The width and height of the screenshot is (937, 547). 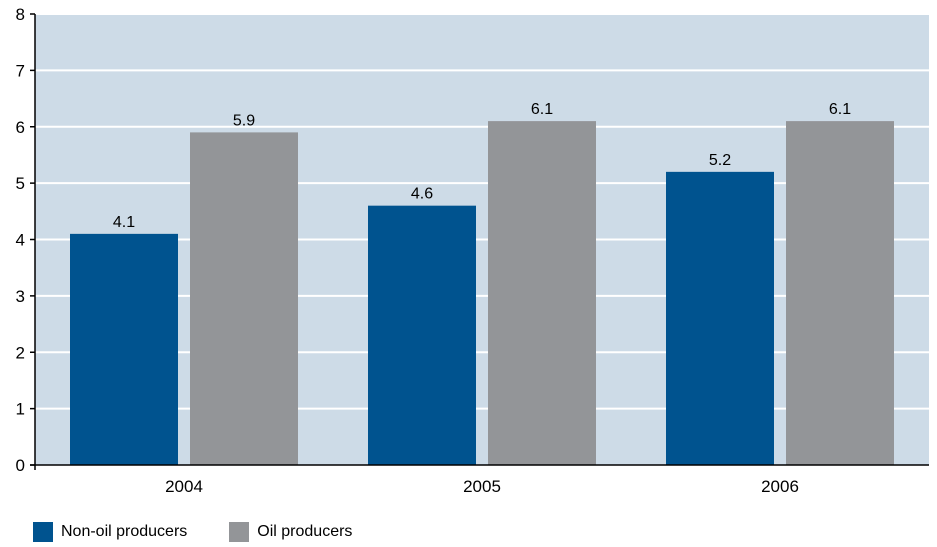 What do you see at coordinates (20, 183) in the screenshot?
I see `y-tick-label: 5` at bounding box center [20, 183].